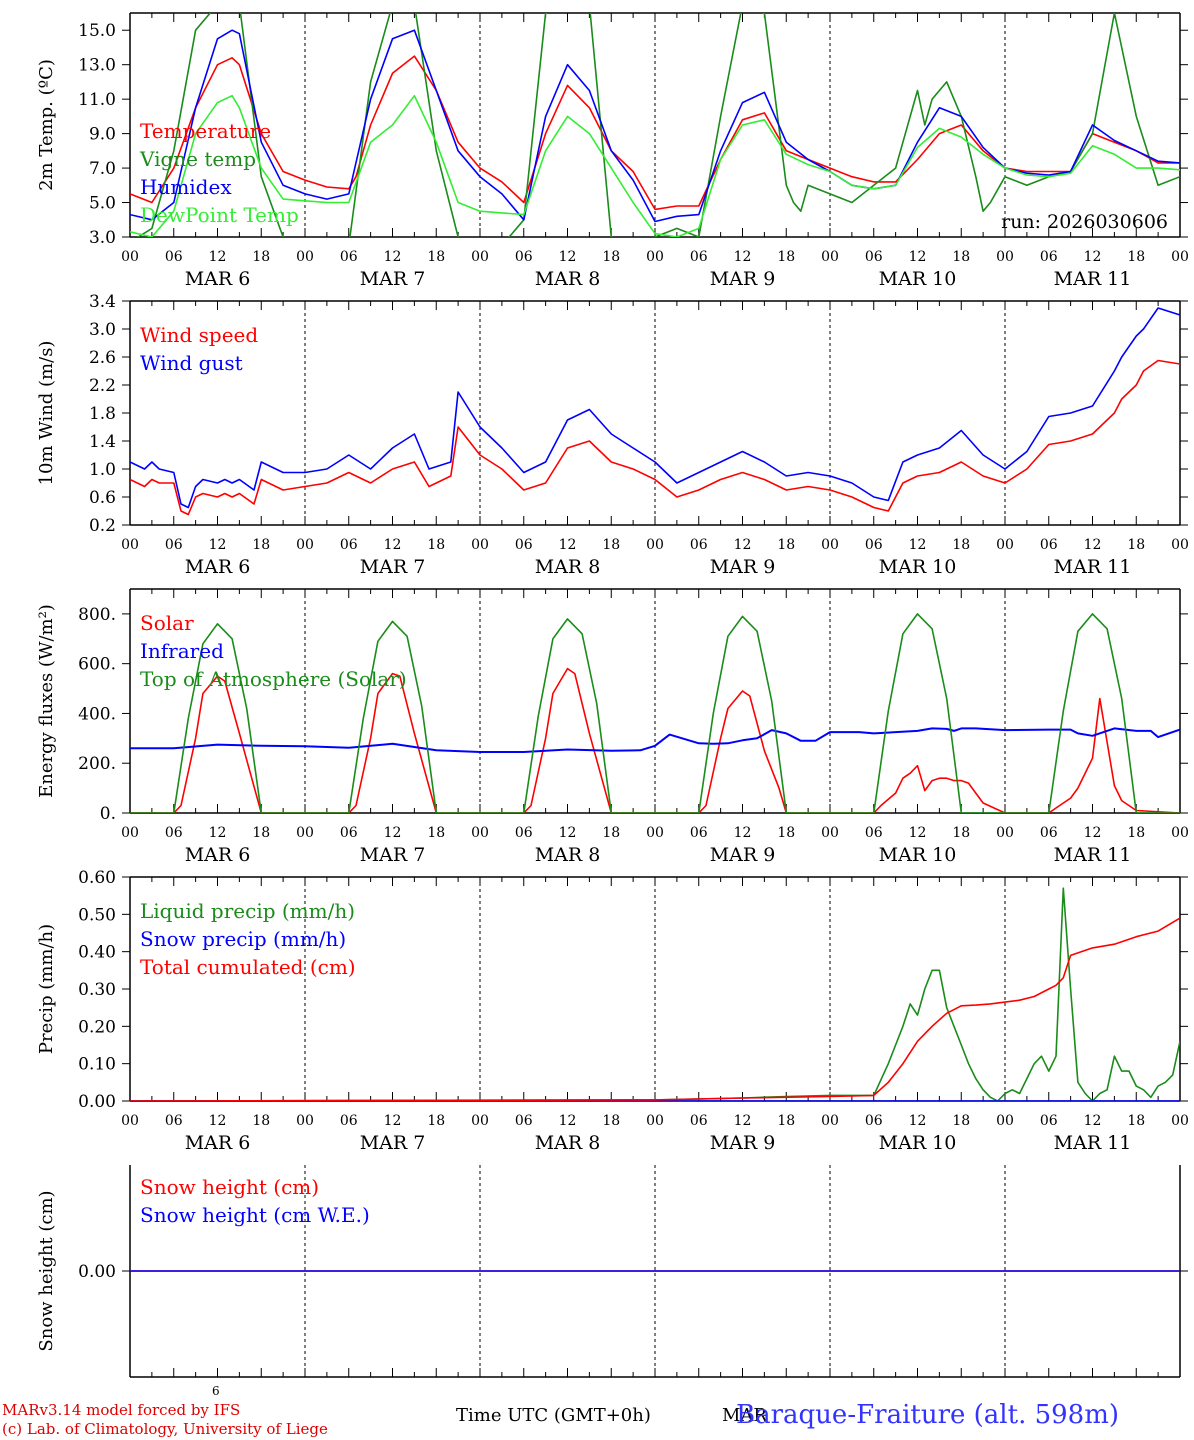  Describe the element at coordinates (102, 498) in the screenshot. I see `y-tick-label: 0.6` at that location.